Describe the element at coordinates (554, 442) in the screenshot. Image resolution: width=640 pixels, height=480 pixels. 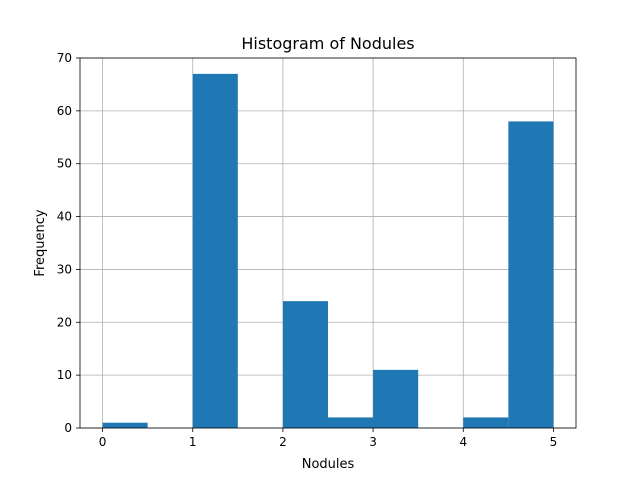
I see `x-tick-label: 5` at that location.